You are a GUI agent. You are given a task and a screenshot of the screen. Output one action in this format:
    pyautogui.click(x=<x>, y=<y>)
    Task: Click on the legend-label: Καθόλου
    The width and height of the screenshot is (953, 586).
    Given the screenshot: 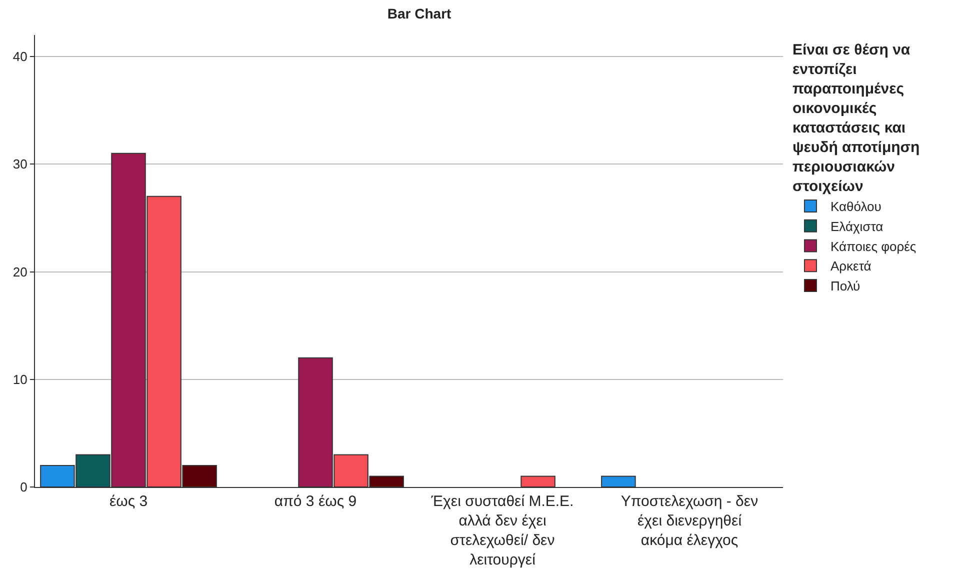 What is the action you would take?
    pyautogui.click(x=856, y=206)
    